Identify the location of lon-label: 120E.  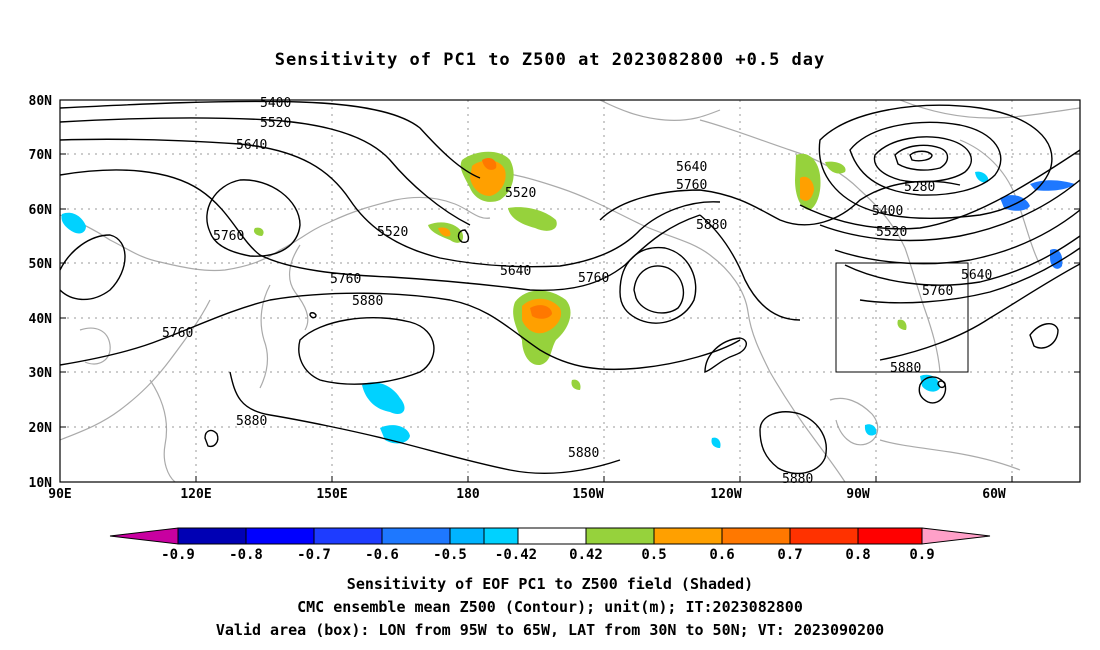
(195, 494).